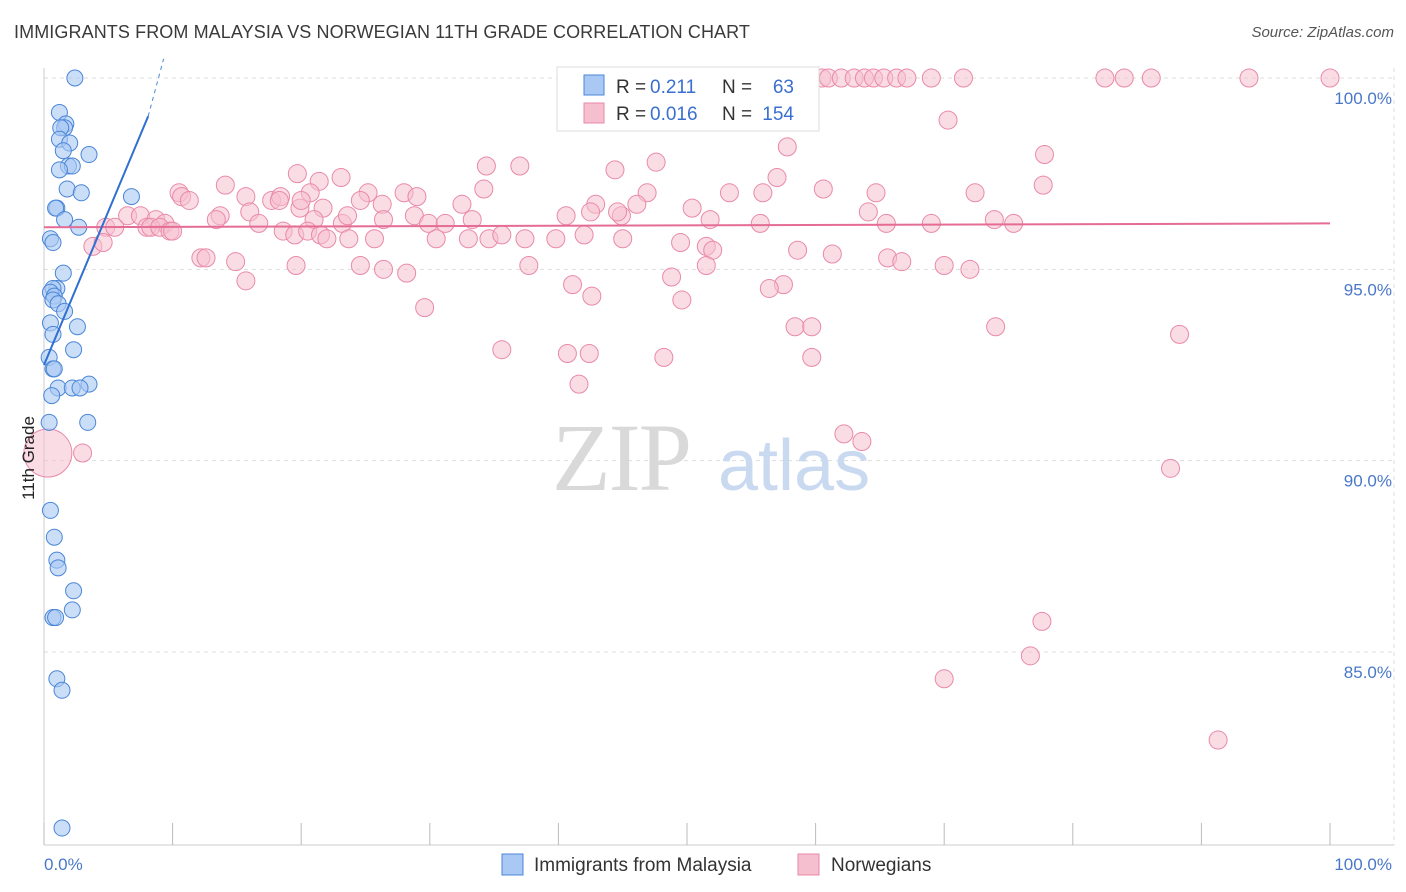 This screenshot has width=1406, height=892. I want to click on legend-r-value-2: 0.016, so click(674, 114).